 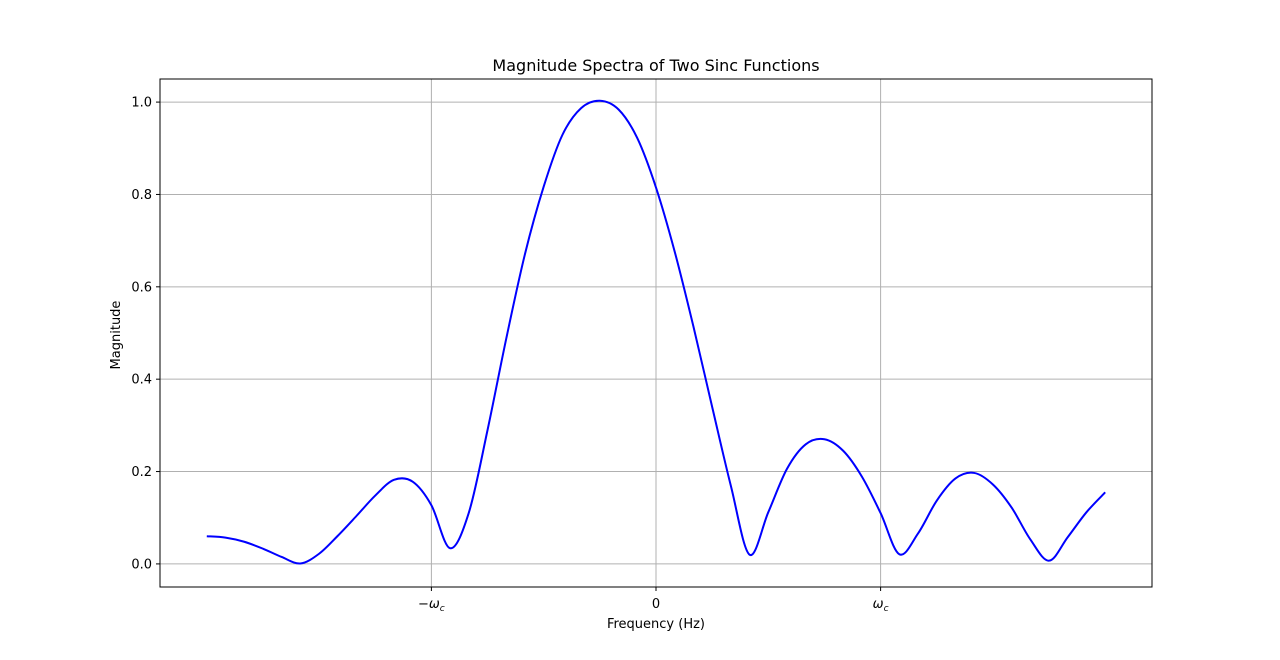 What do you see at coordinates (656, 624) in the screenshot?
I see `x-axis-label: Frequency (Hz)` at bounding box center [656, 624].